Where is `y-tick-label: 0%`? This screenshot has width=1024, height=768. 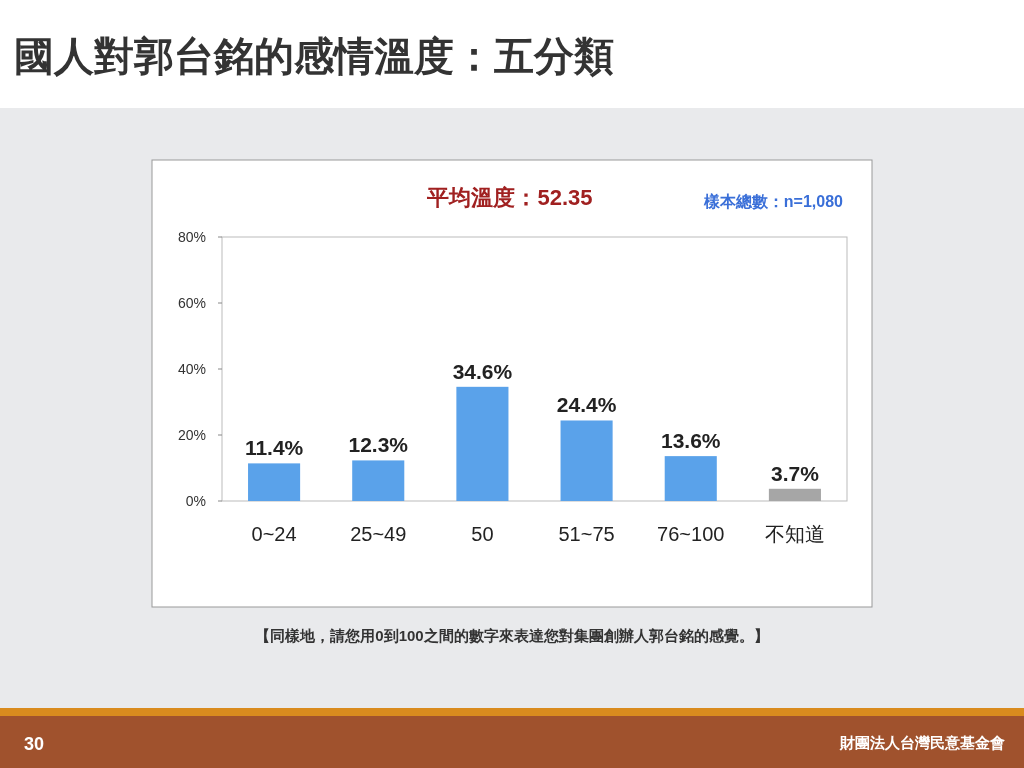 y-tick-label: 0% is located at coordinates (195, 501).